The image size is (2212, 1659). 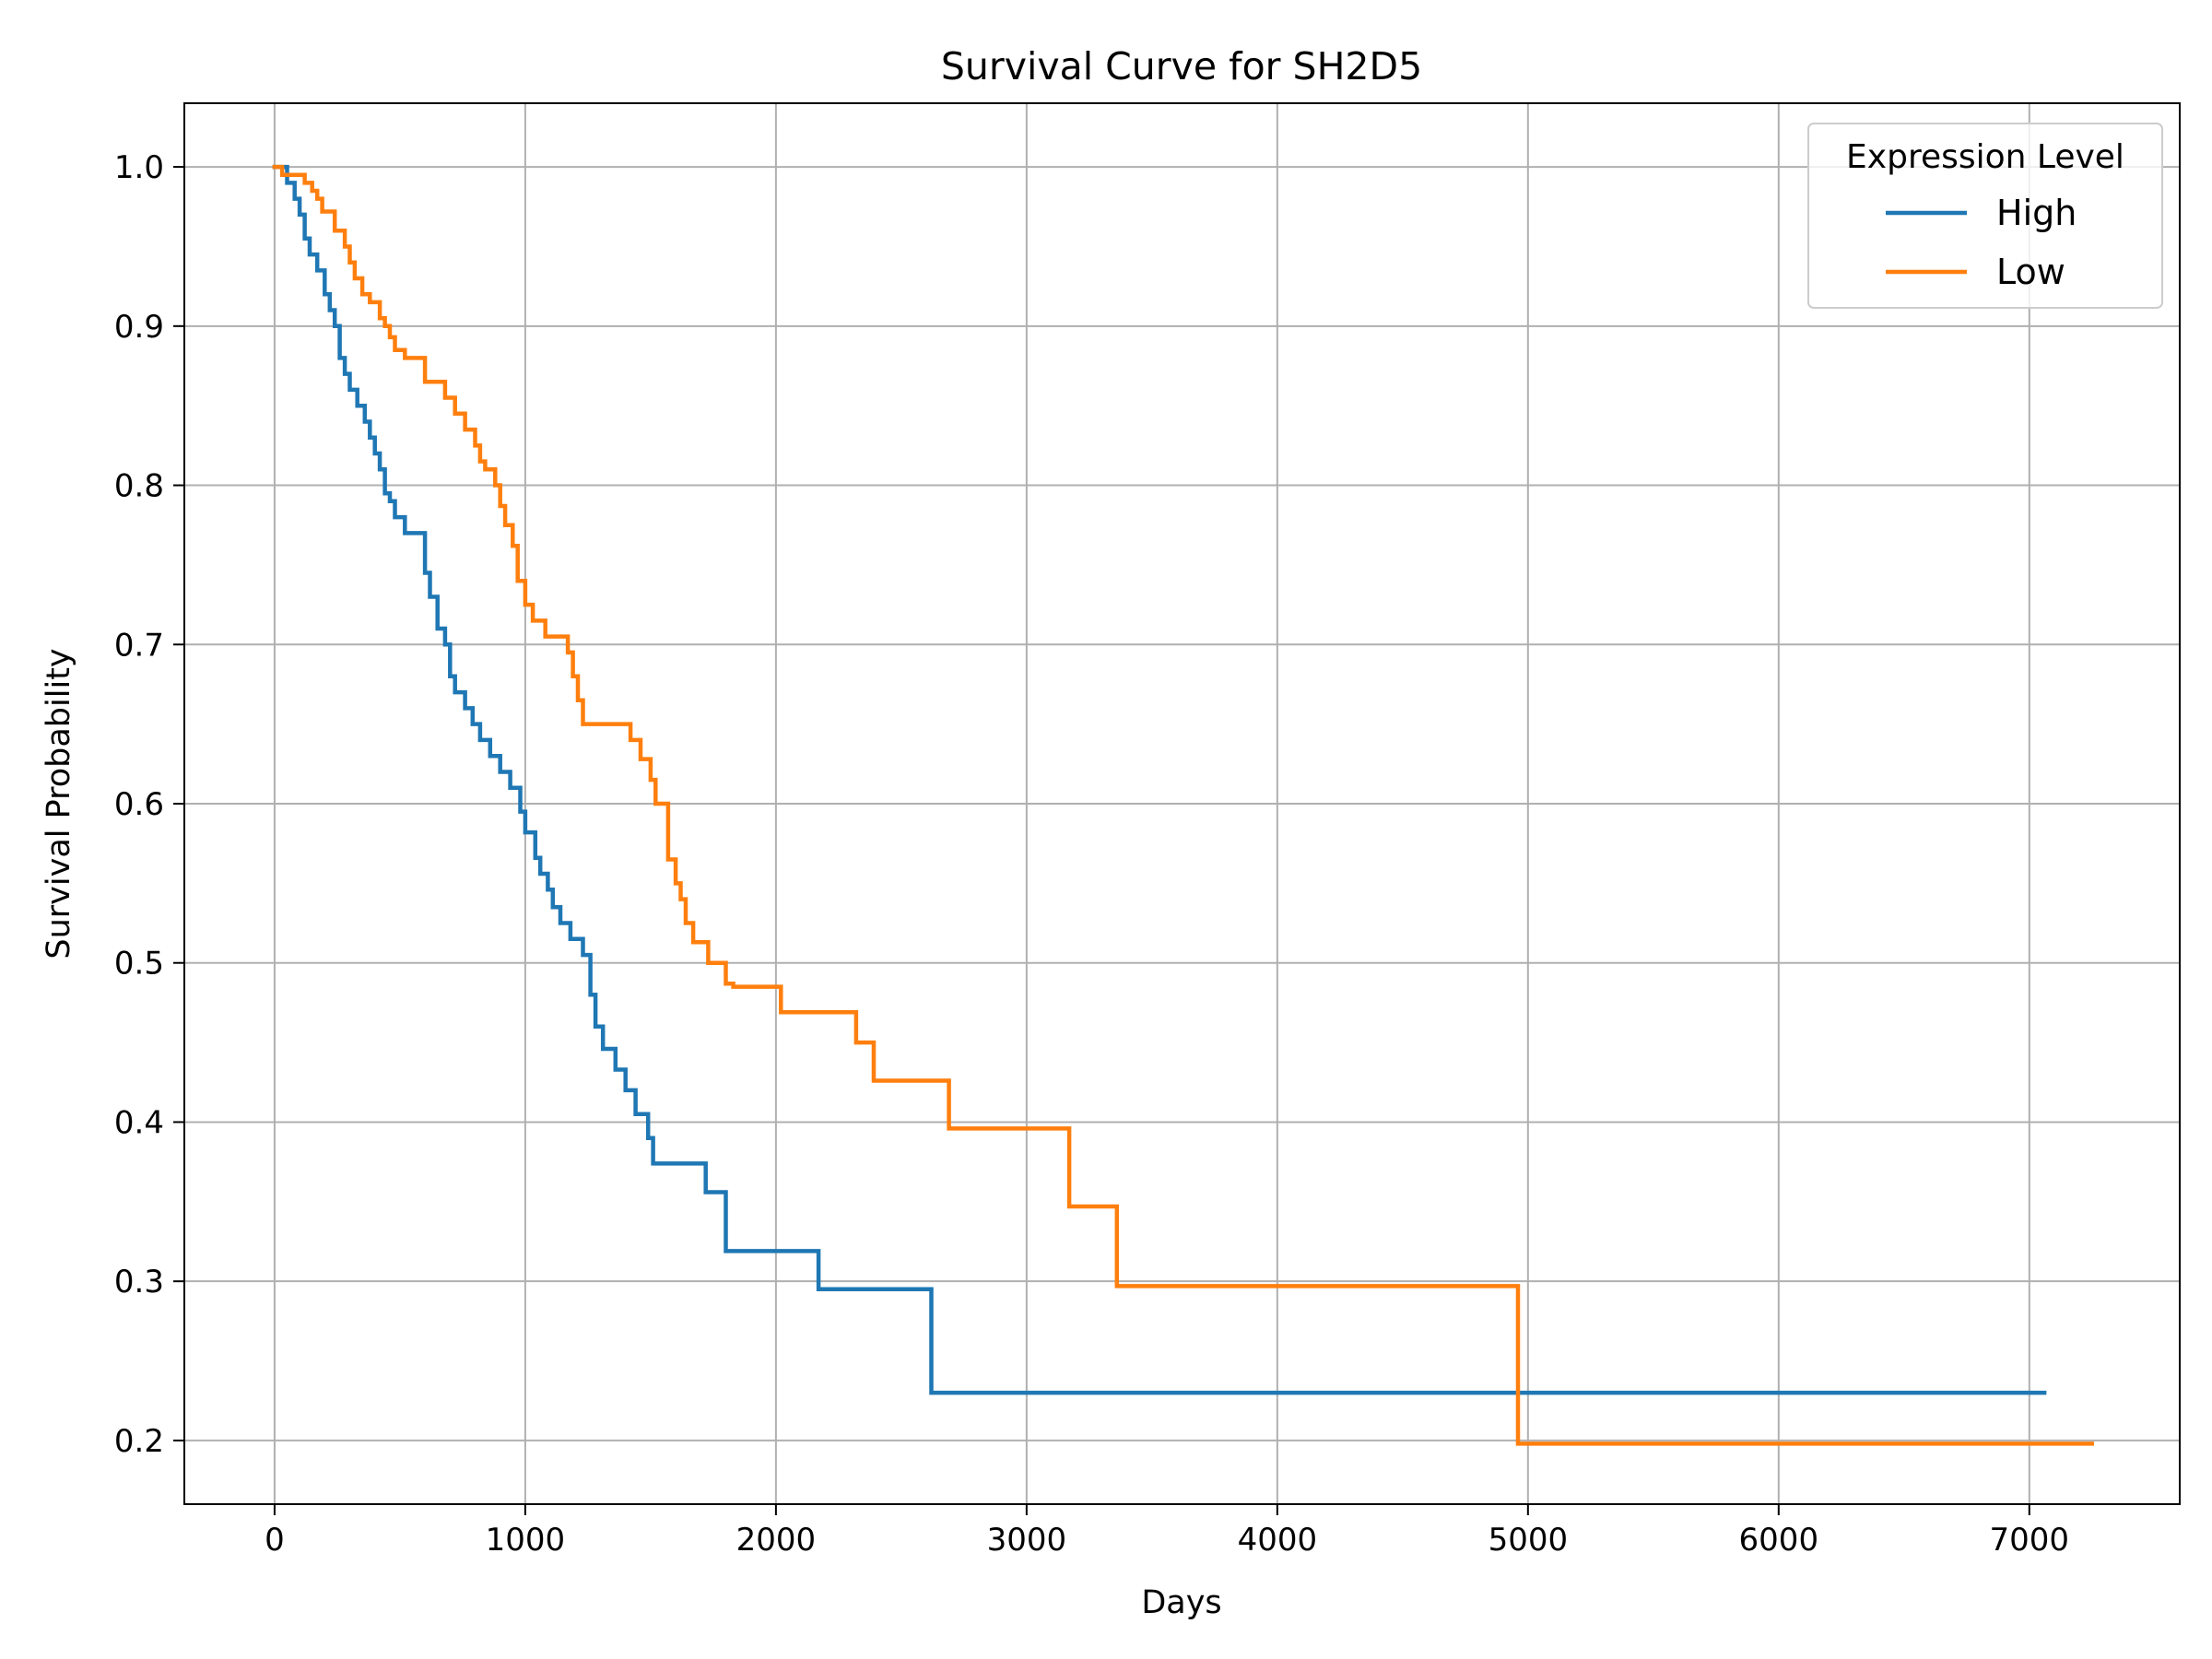 What do you see at coordinates (1528, 1540) in the screenshot?
I see `x-tick-label: 5000` at bounding box center [1528, 1540].